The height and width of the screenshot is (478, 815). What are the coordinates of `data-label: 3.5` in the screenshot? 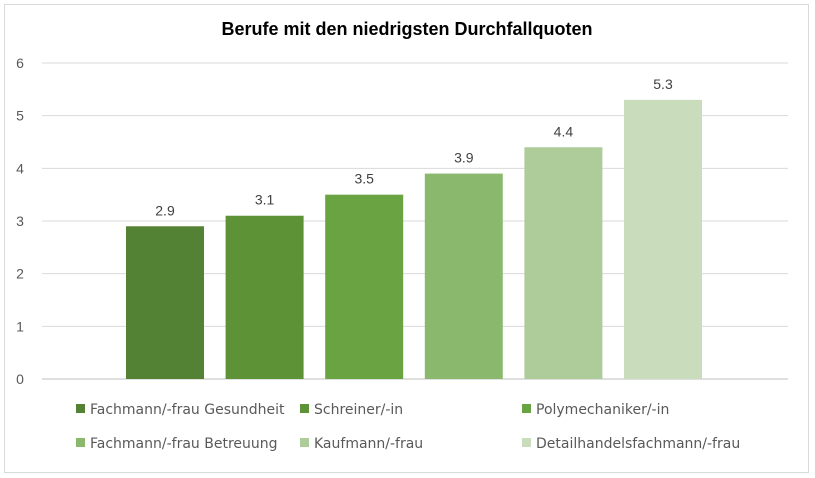 It's located at (364, 179).